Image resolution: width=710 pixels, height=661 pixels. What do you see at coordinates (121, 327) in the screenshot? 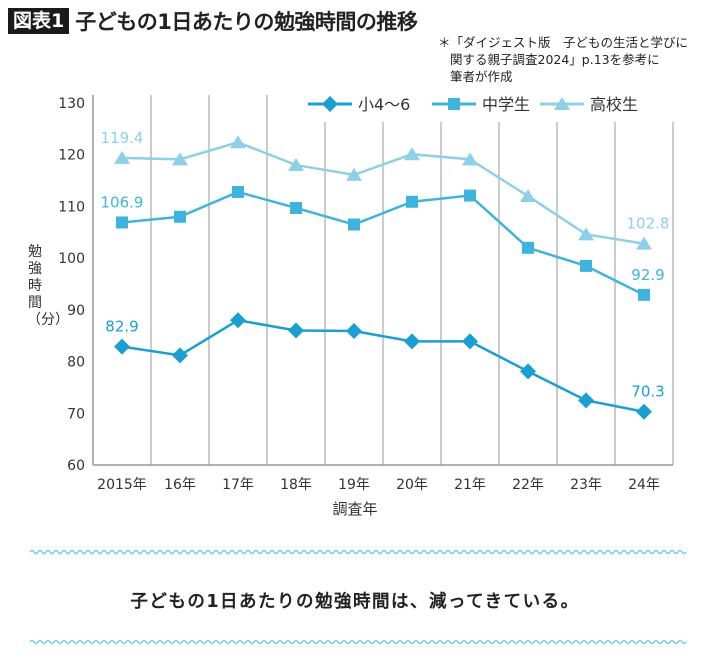
I see `data-label: 82.9` at bounding box center [121, 327].